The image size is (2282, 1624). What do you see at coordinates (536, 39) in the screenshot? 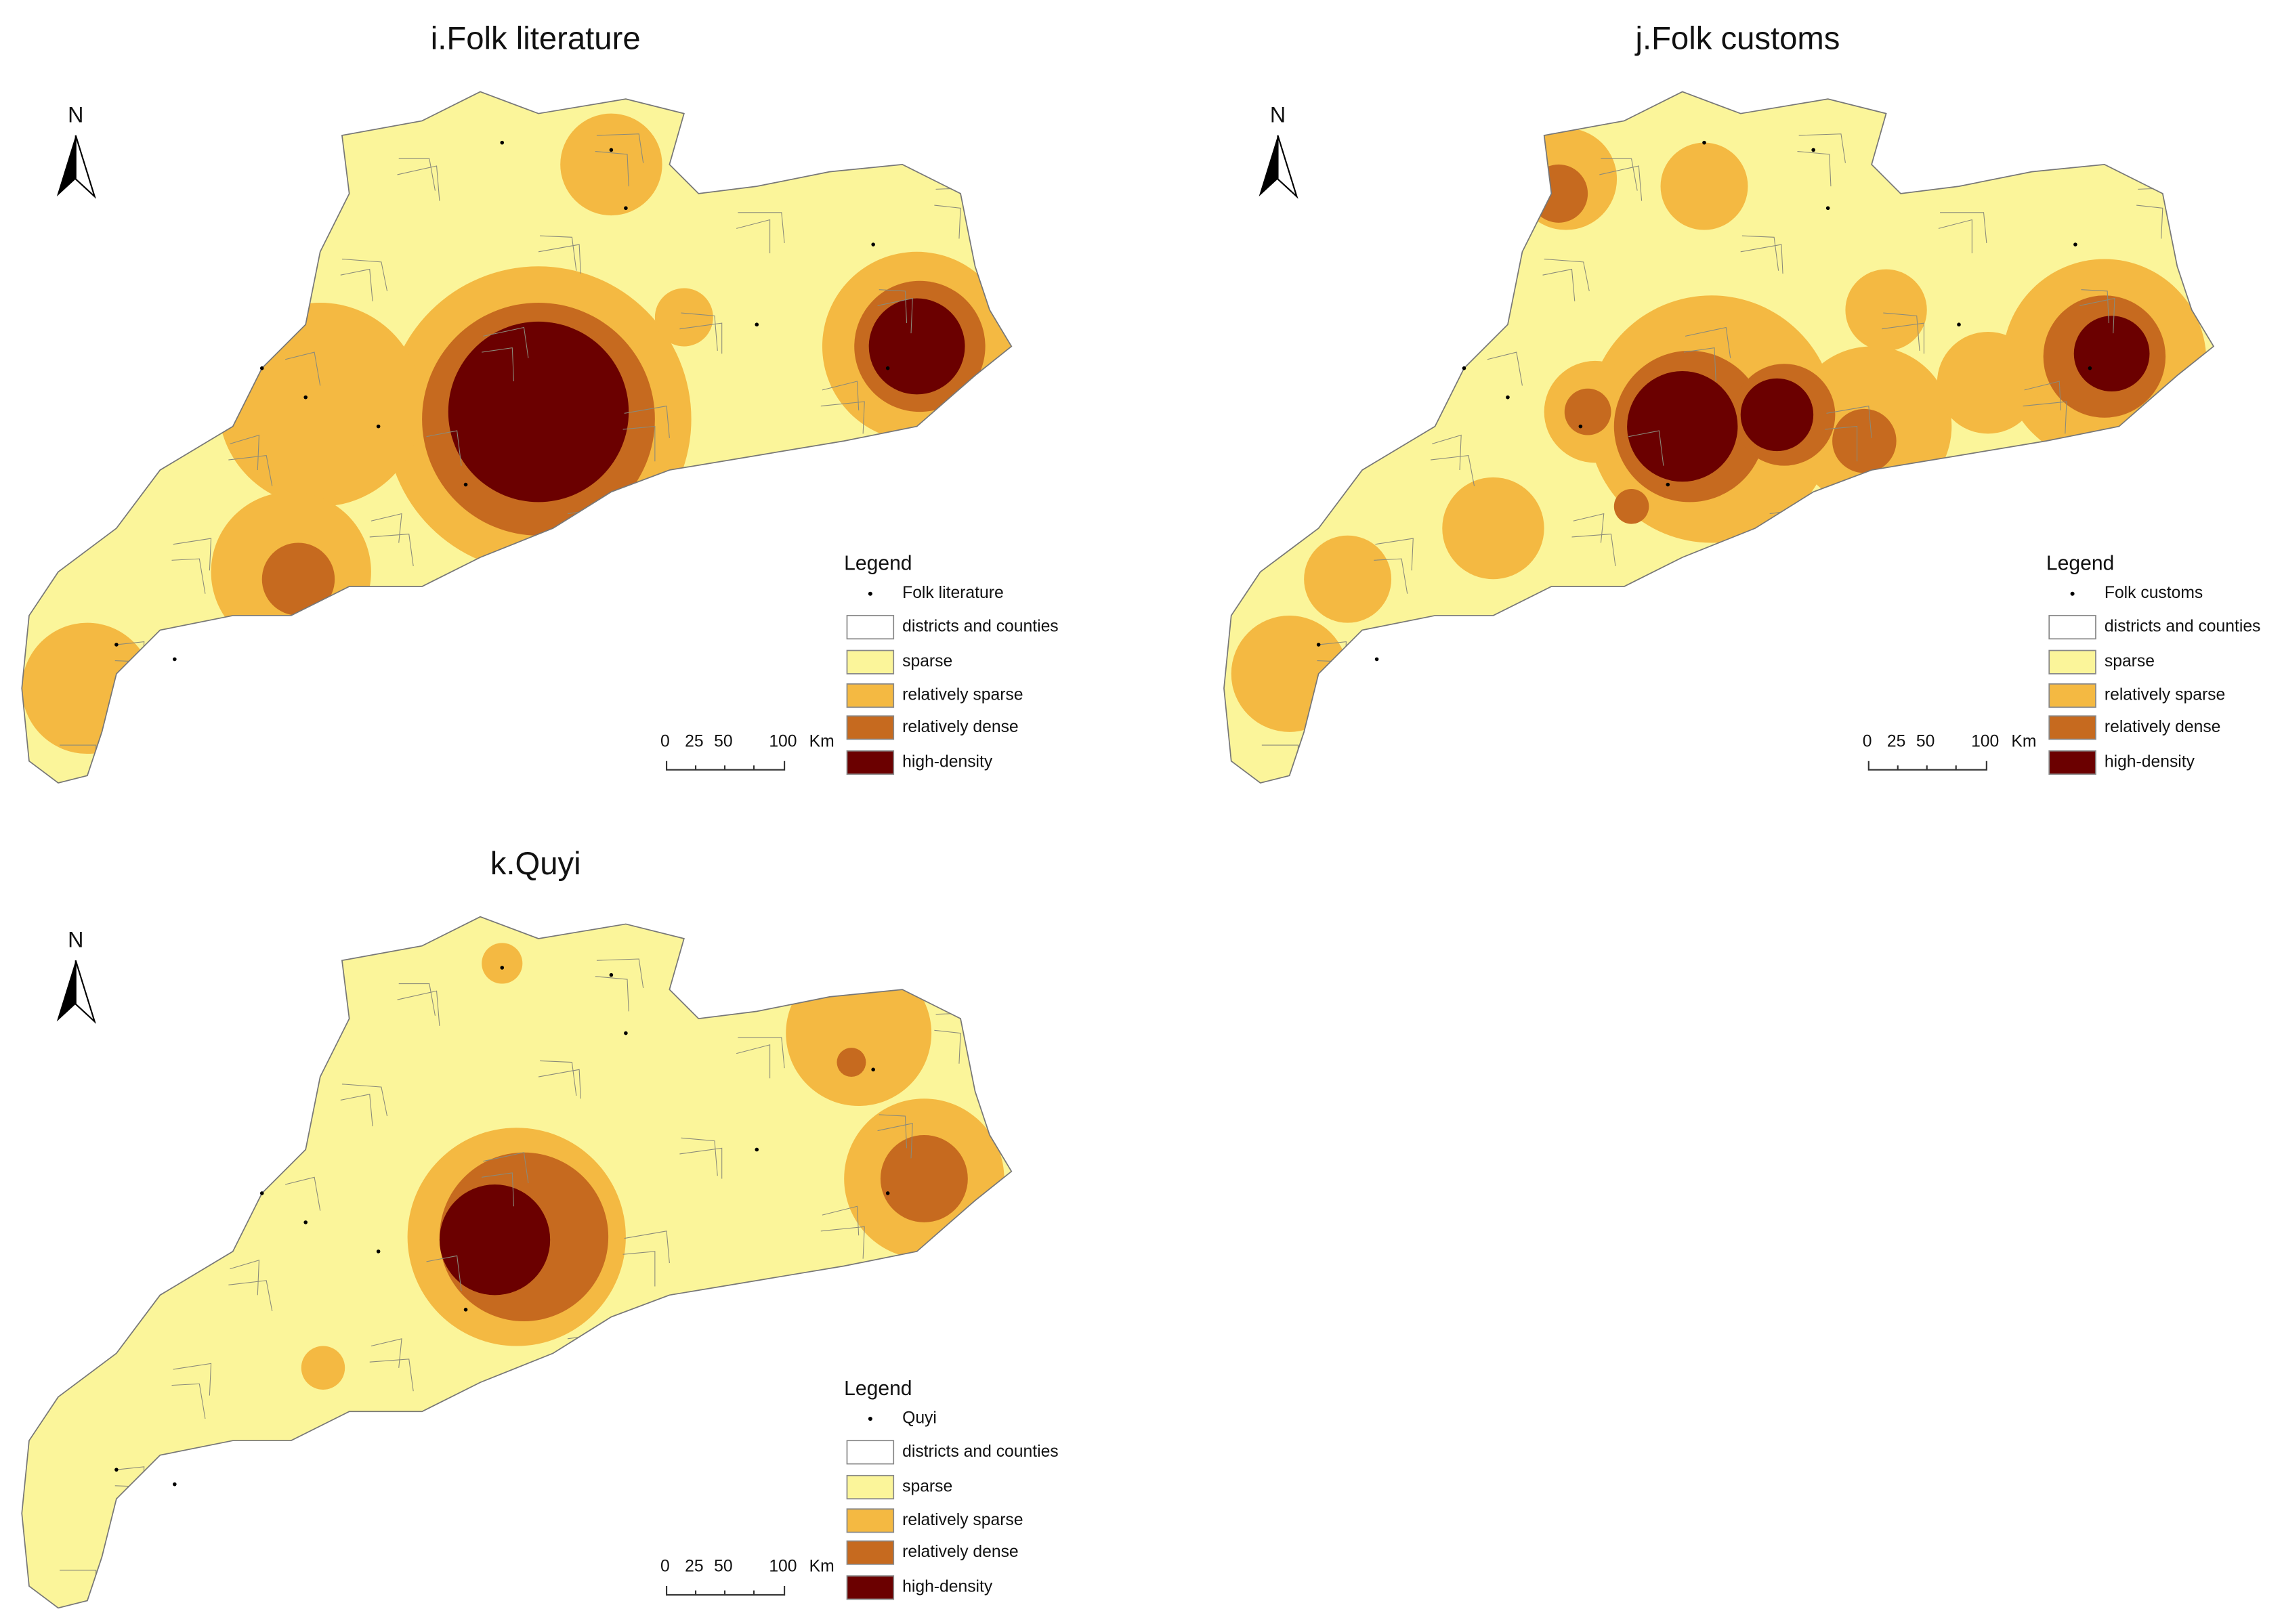
I see `panel-title: i.Folk literature` at bounding box center [536, 39].